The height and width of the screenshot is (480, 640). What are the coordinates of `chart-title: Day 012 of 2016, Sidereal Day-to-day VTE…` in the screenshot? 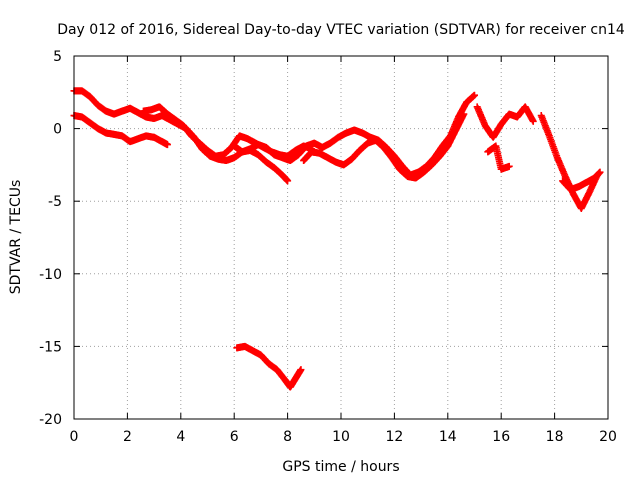 It's located at (341, 30).